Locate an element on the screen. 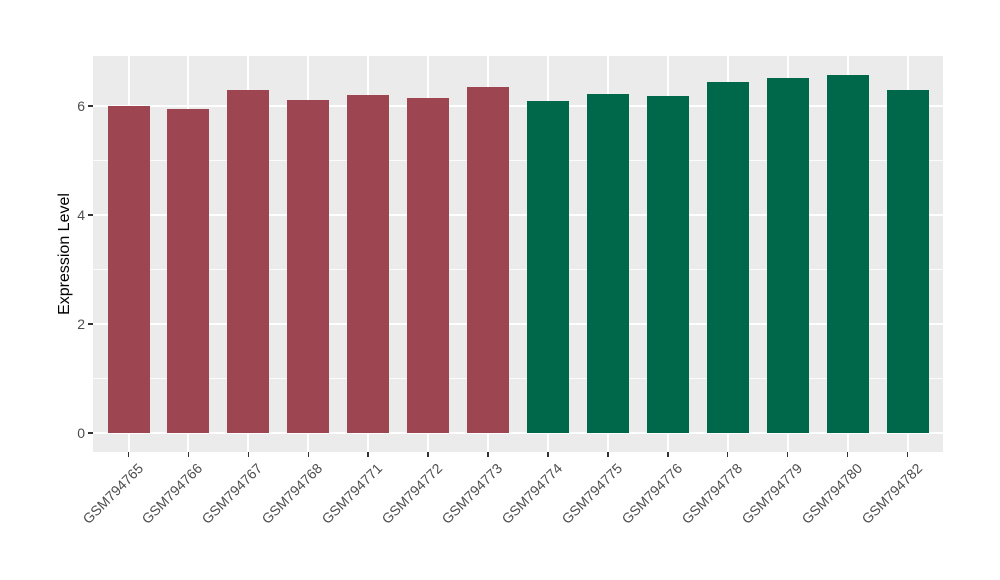  bar-GSM794780 is located at coordinates (847, 253).